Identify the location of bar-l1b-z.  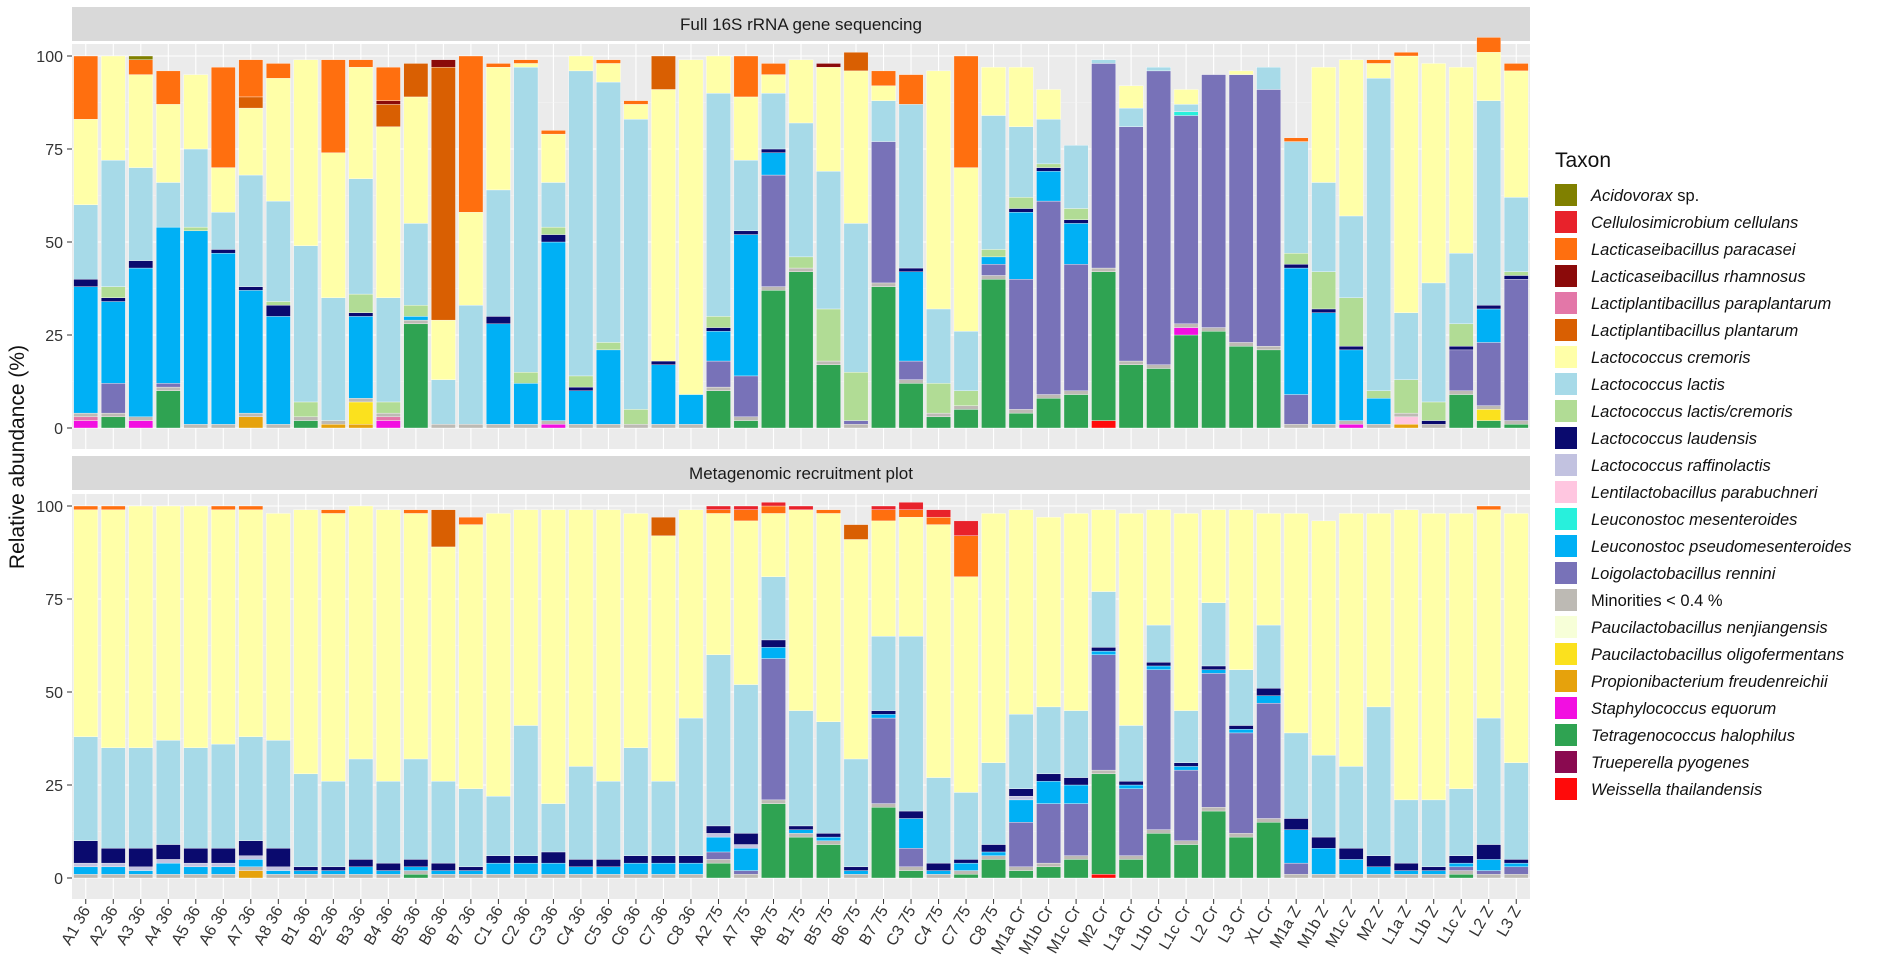
(1433, 246).